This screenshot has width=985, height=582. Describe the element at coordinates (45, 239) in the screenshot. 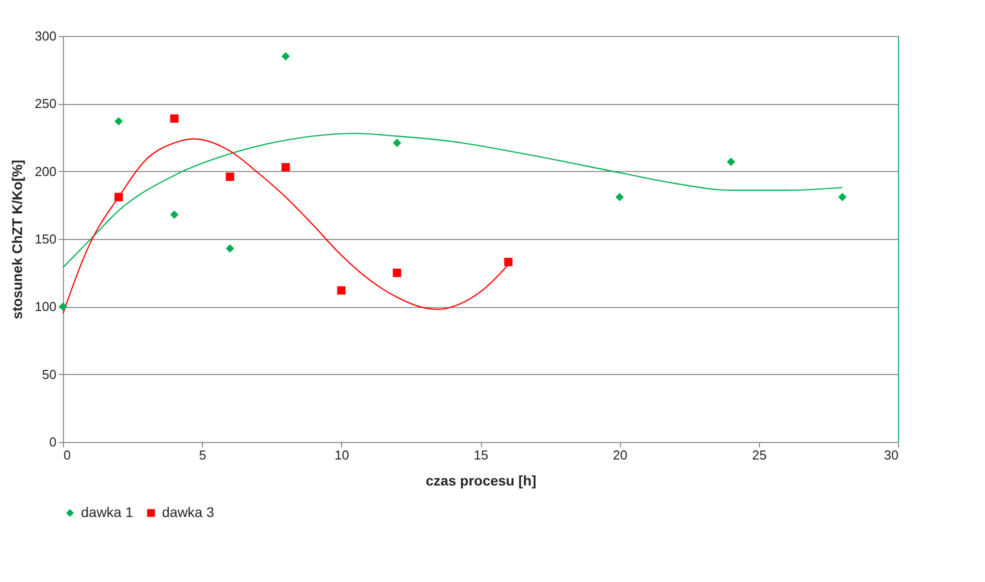

I see `y-tick-label: 150` at that location.